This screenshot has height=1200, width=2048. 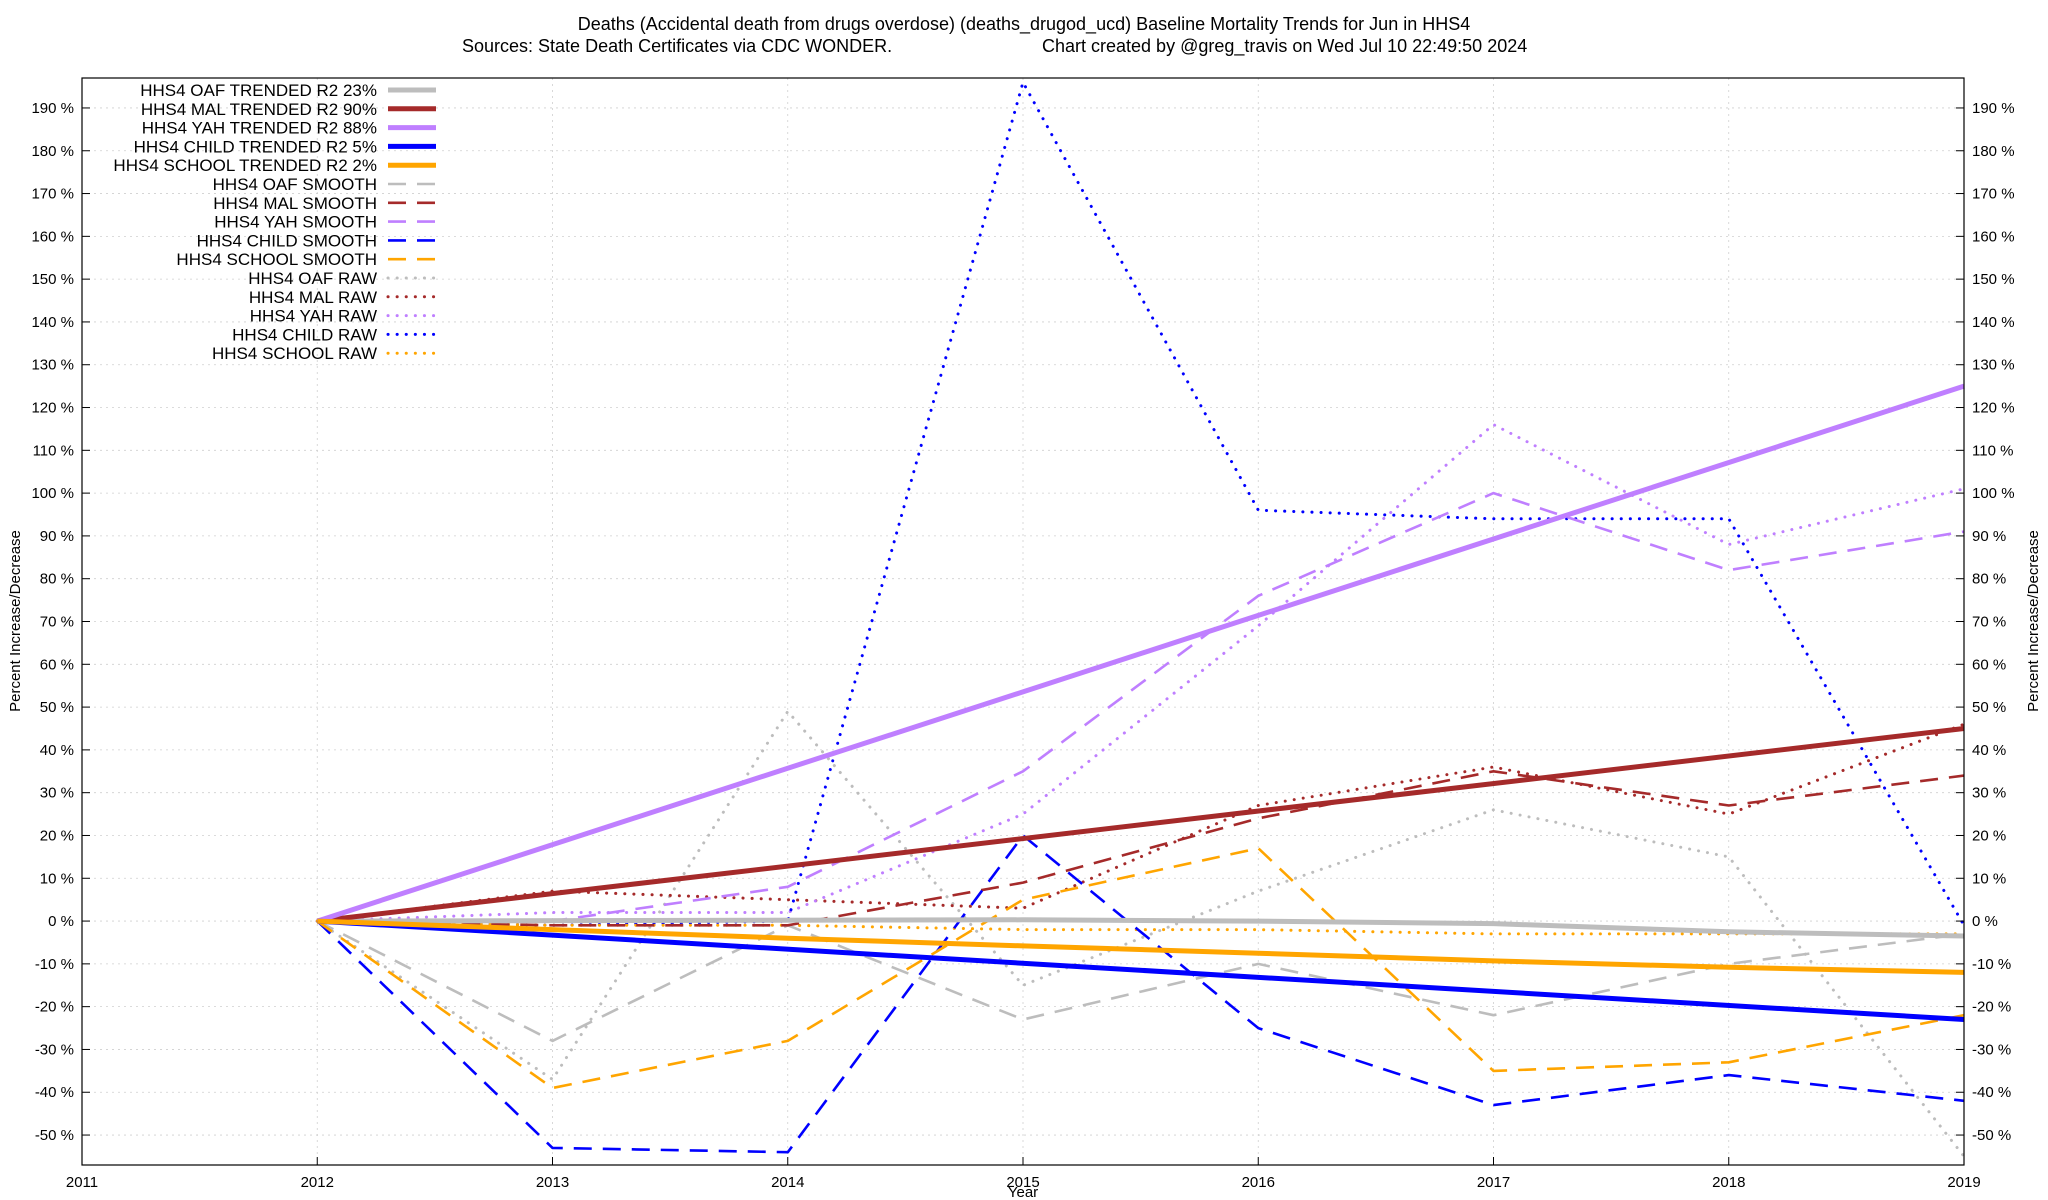 What do you see at coordinates (295, 184) in the screenshot?
I see `legend-label: HHS4 OAF SMOOTH` at bounding box center [295, 184].